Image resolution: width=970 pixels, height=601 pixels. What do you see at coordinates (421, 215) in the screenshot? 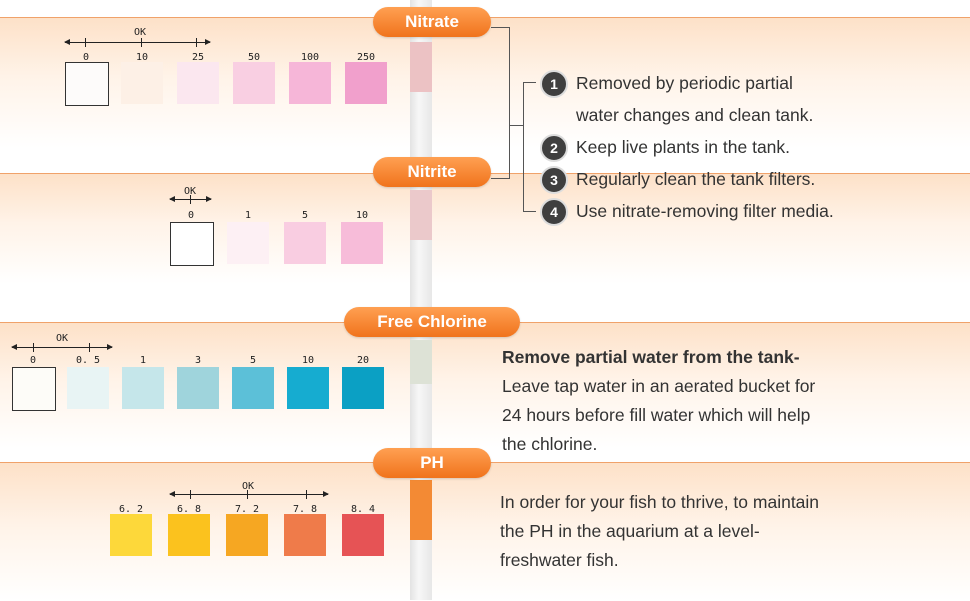
I see `strip-pad-nitrite` at bounding box center [421, 215].